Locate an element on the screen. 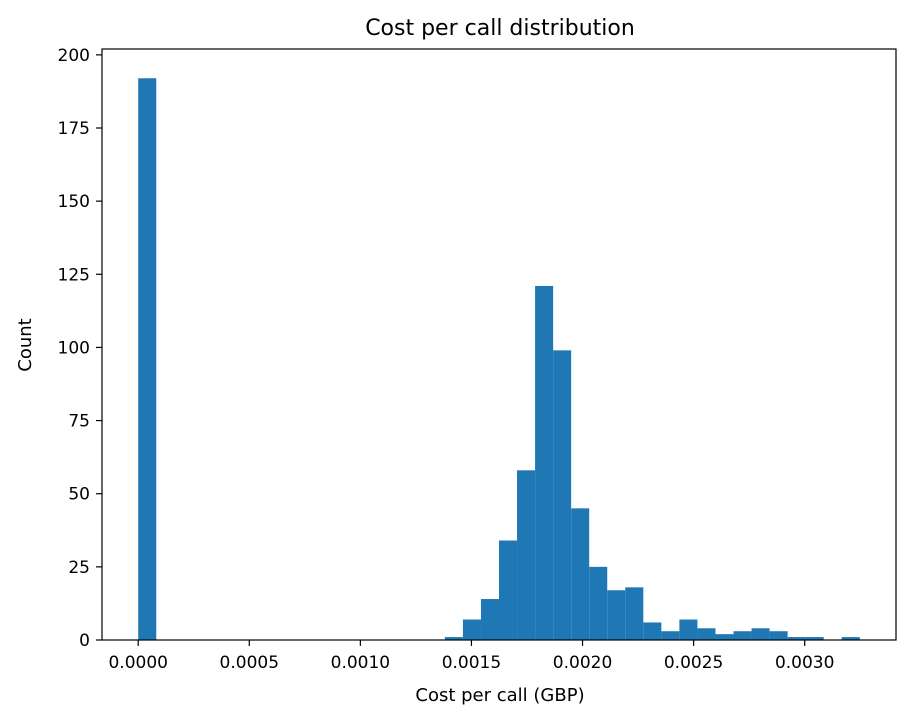  y-tick-label: 0 is located at coordinates (84, 641).